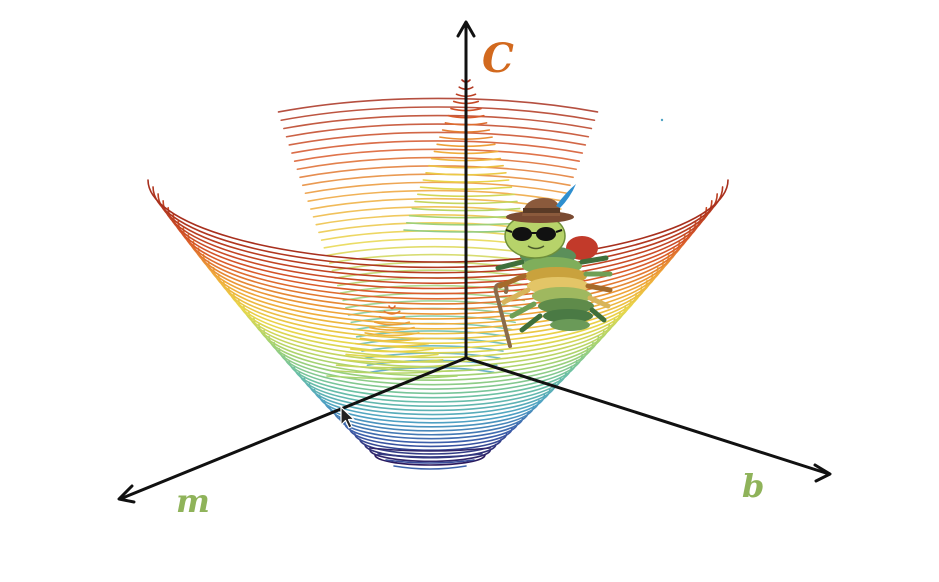  What do you see at coordinates (347, 417) in the screenshot?
I see `mouse-pointer-icon` at bounding box center [347, 417].